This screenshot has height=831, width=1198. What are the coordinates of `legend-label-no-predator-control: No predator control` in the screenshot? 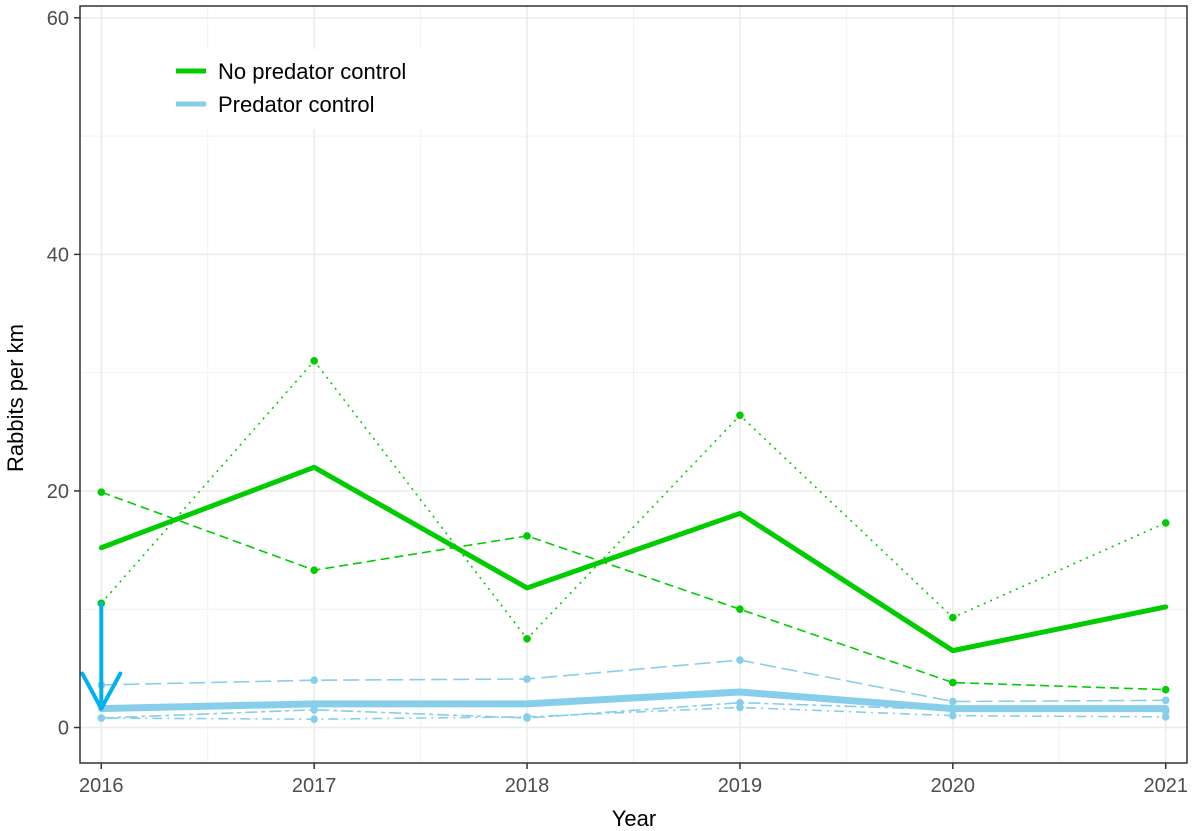 It's located at (312, 71).